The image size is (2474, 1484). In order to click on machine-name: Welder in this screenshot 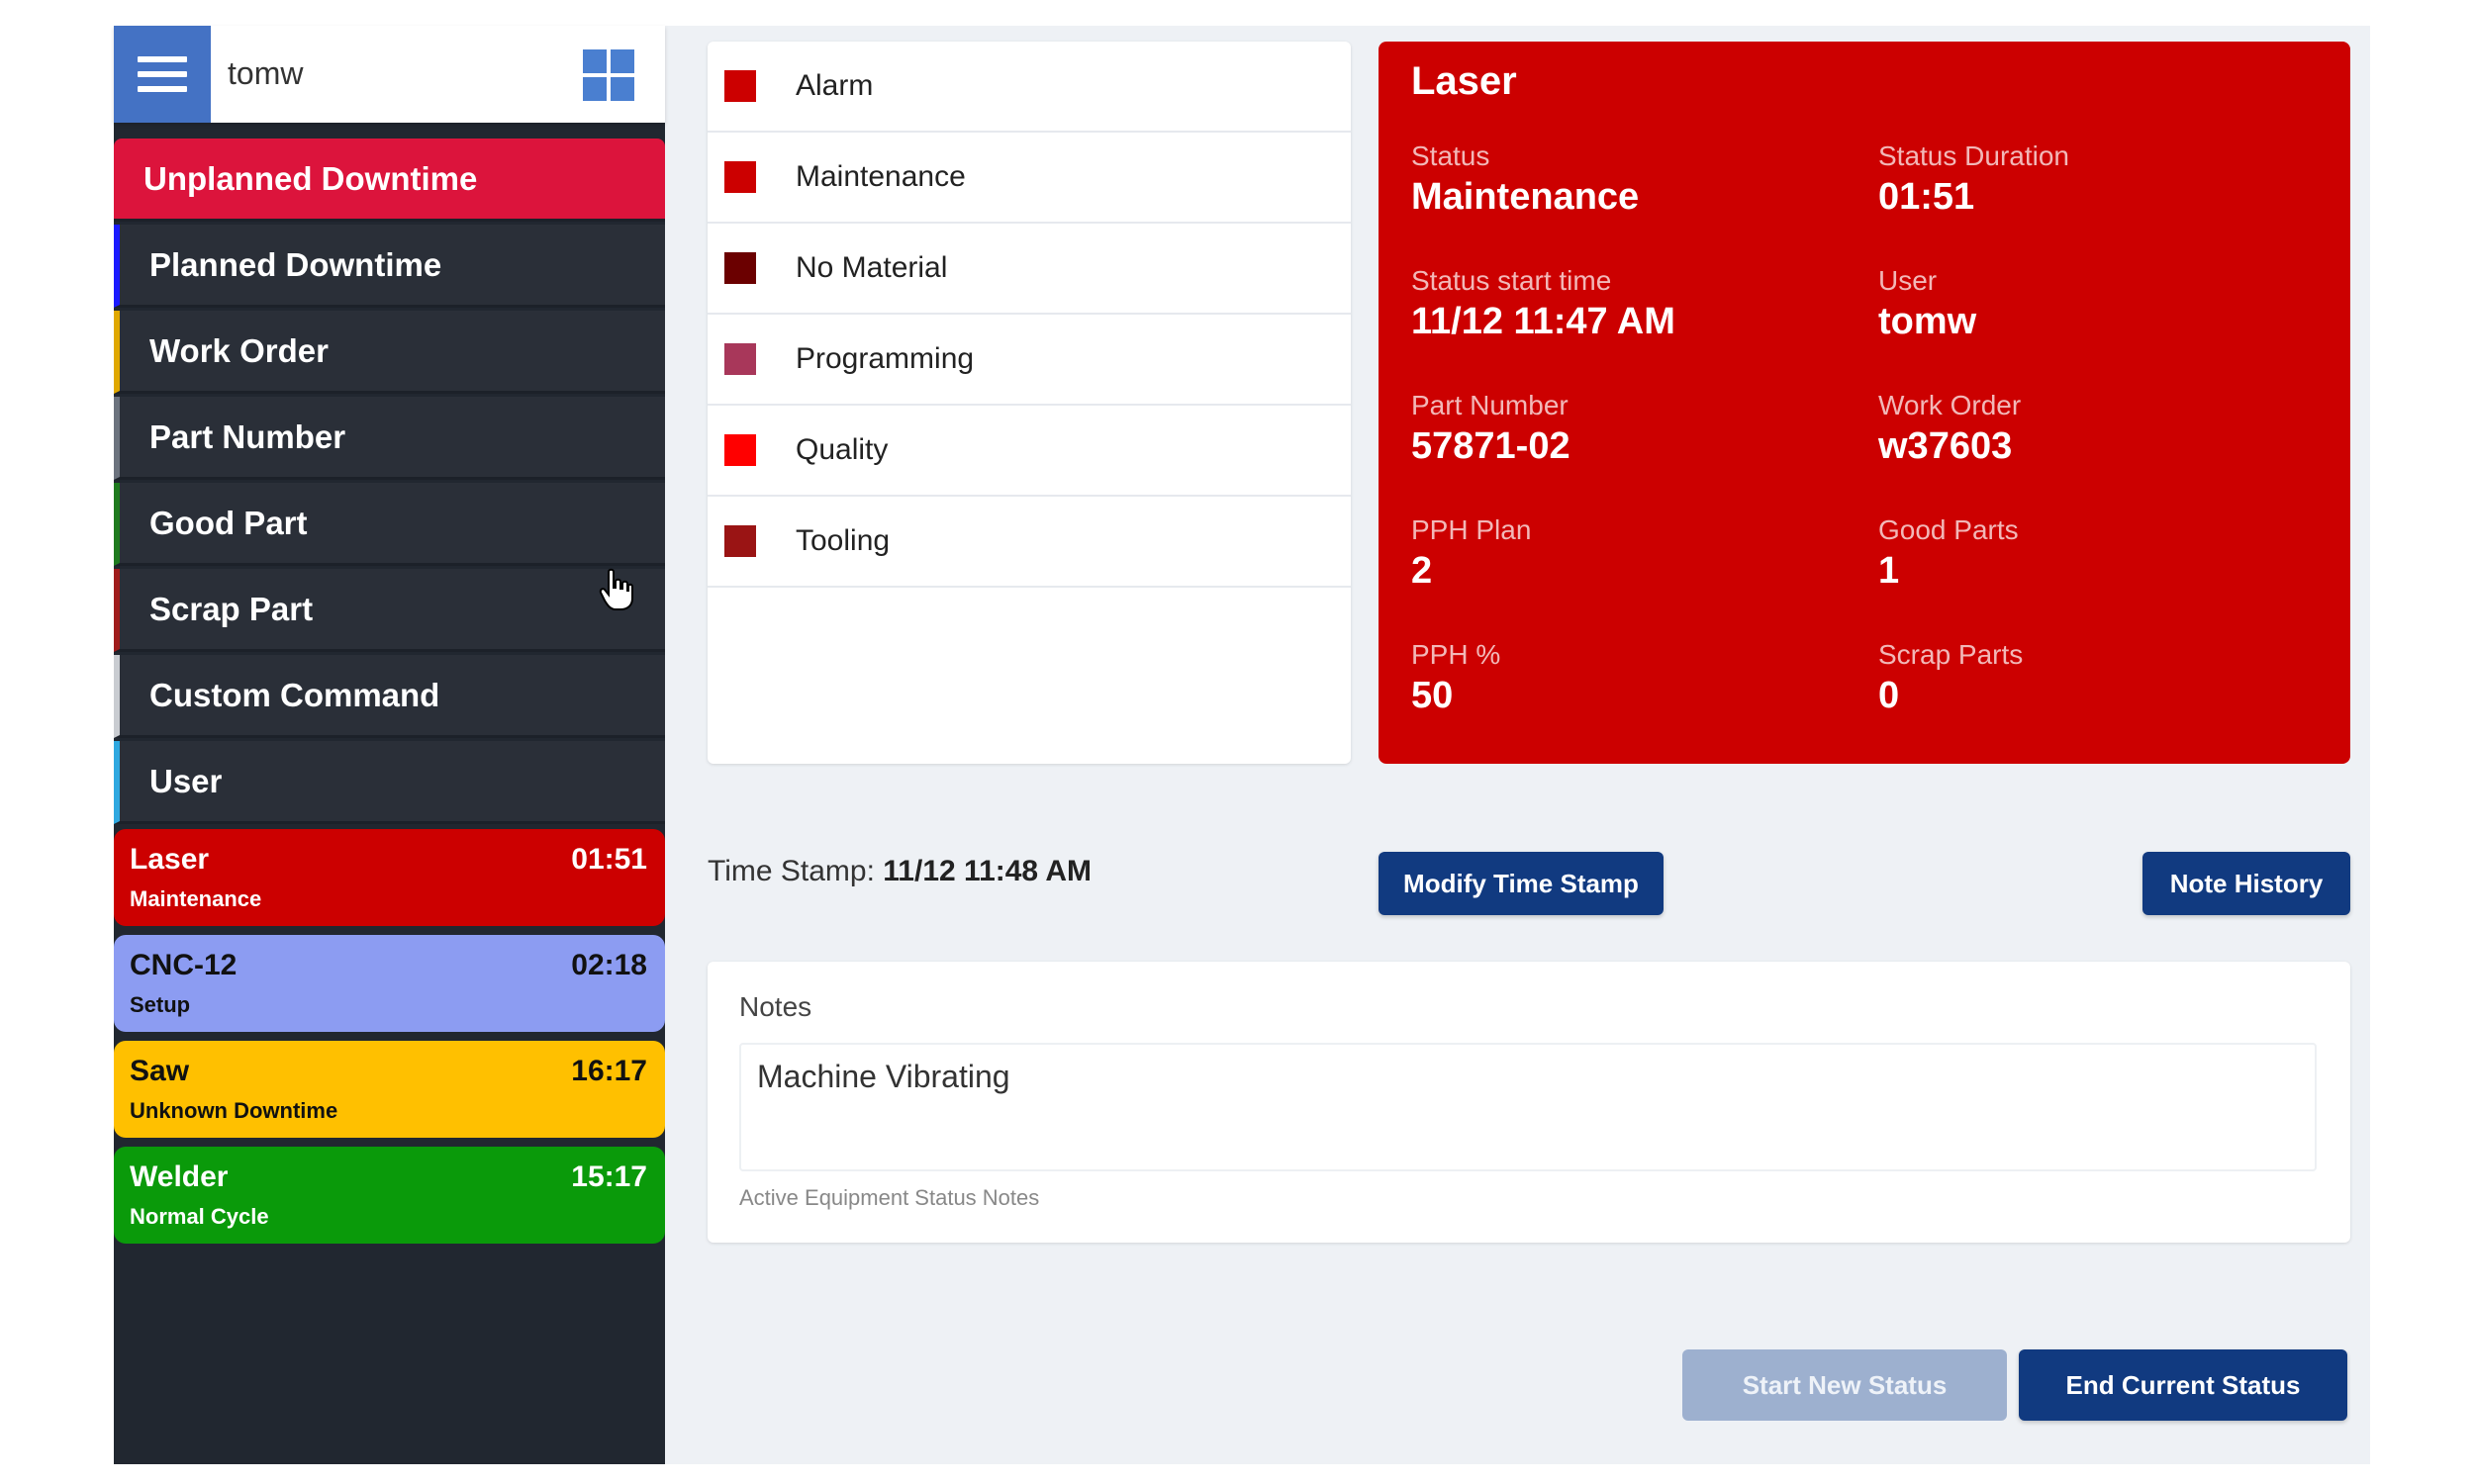, I will do `click(179, 1176)`.